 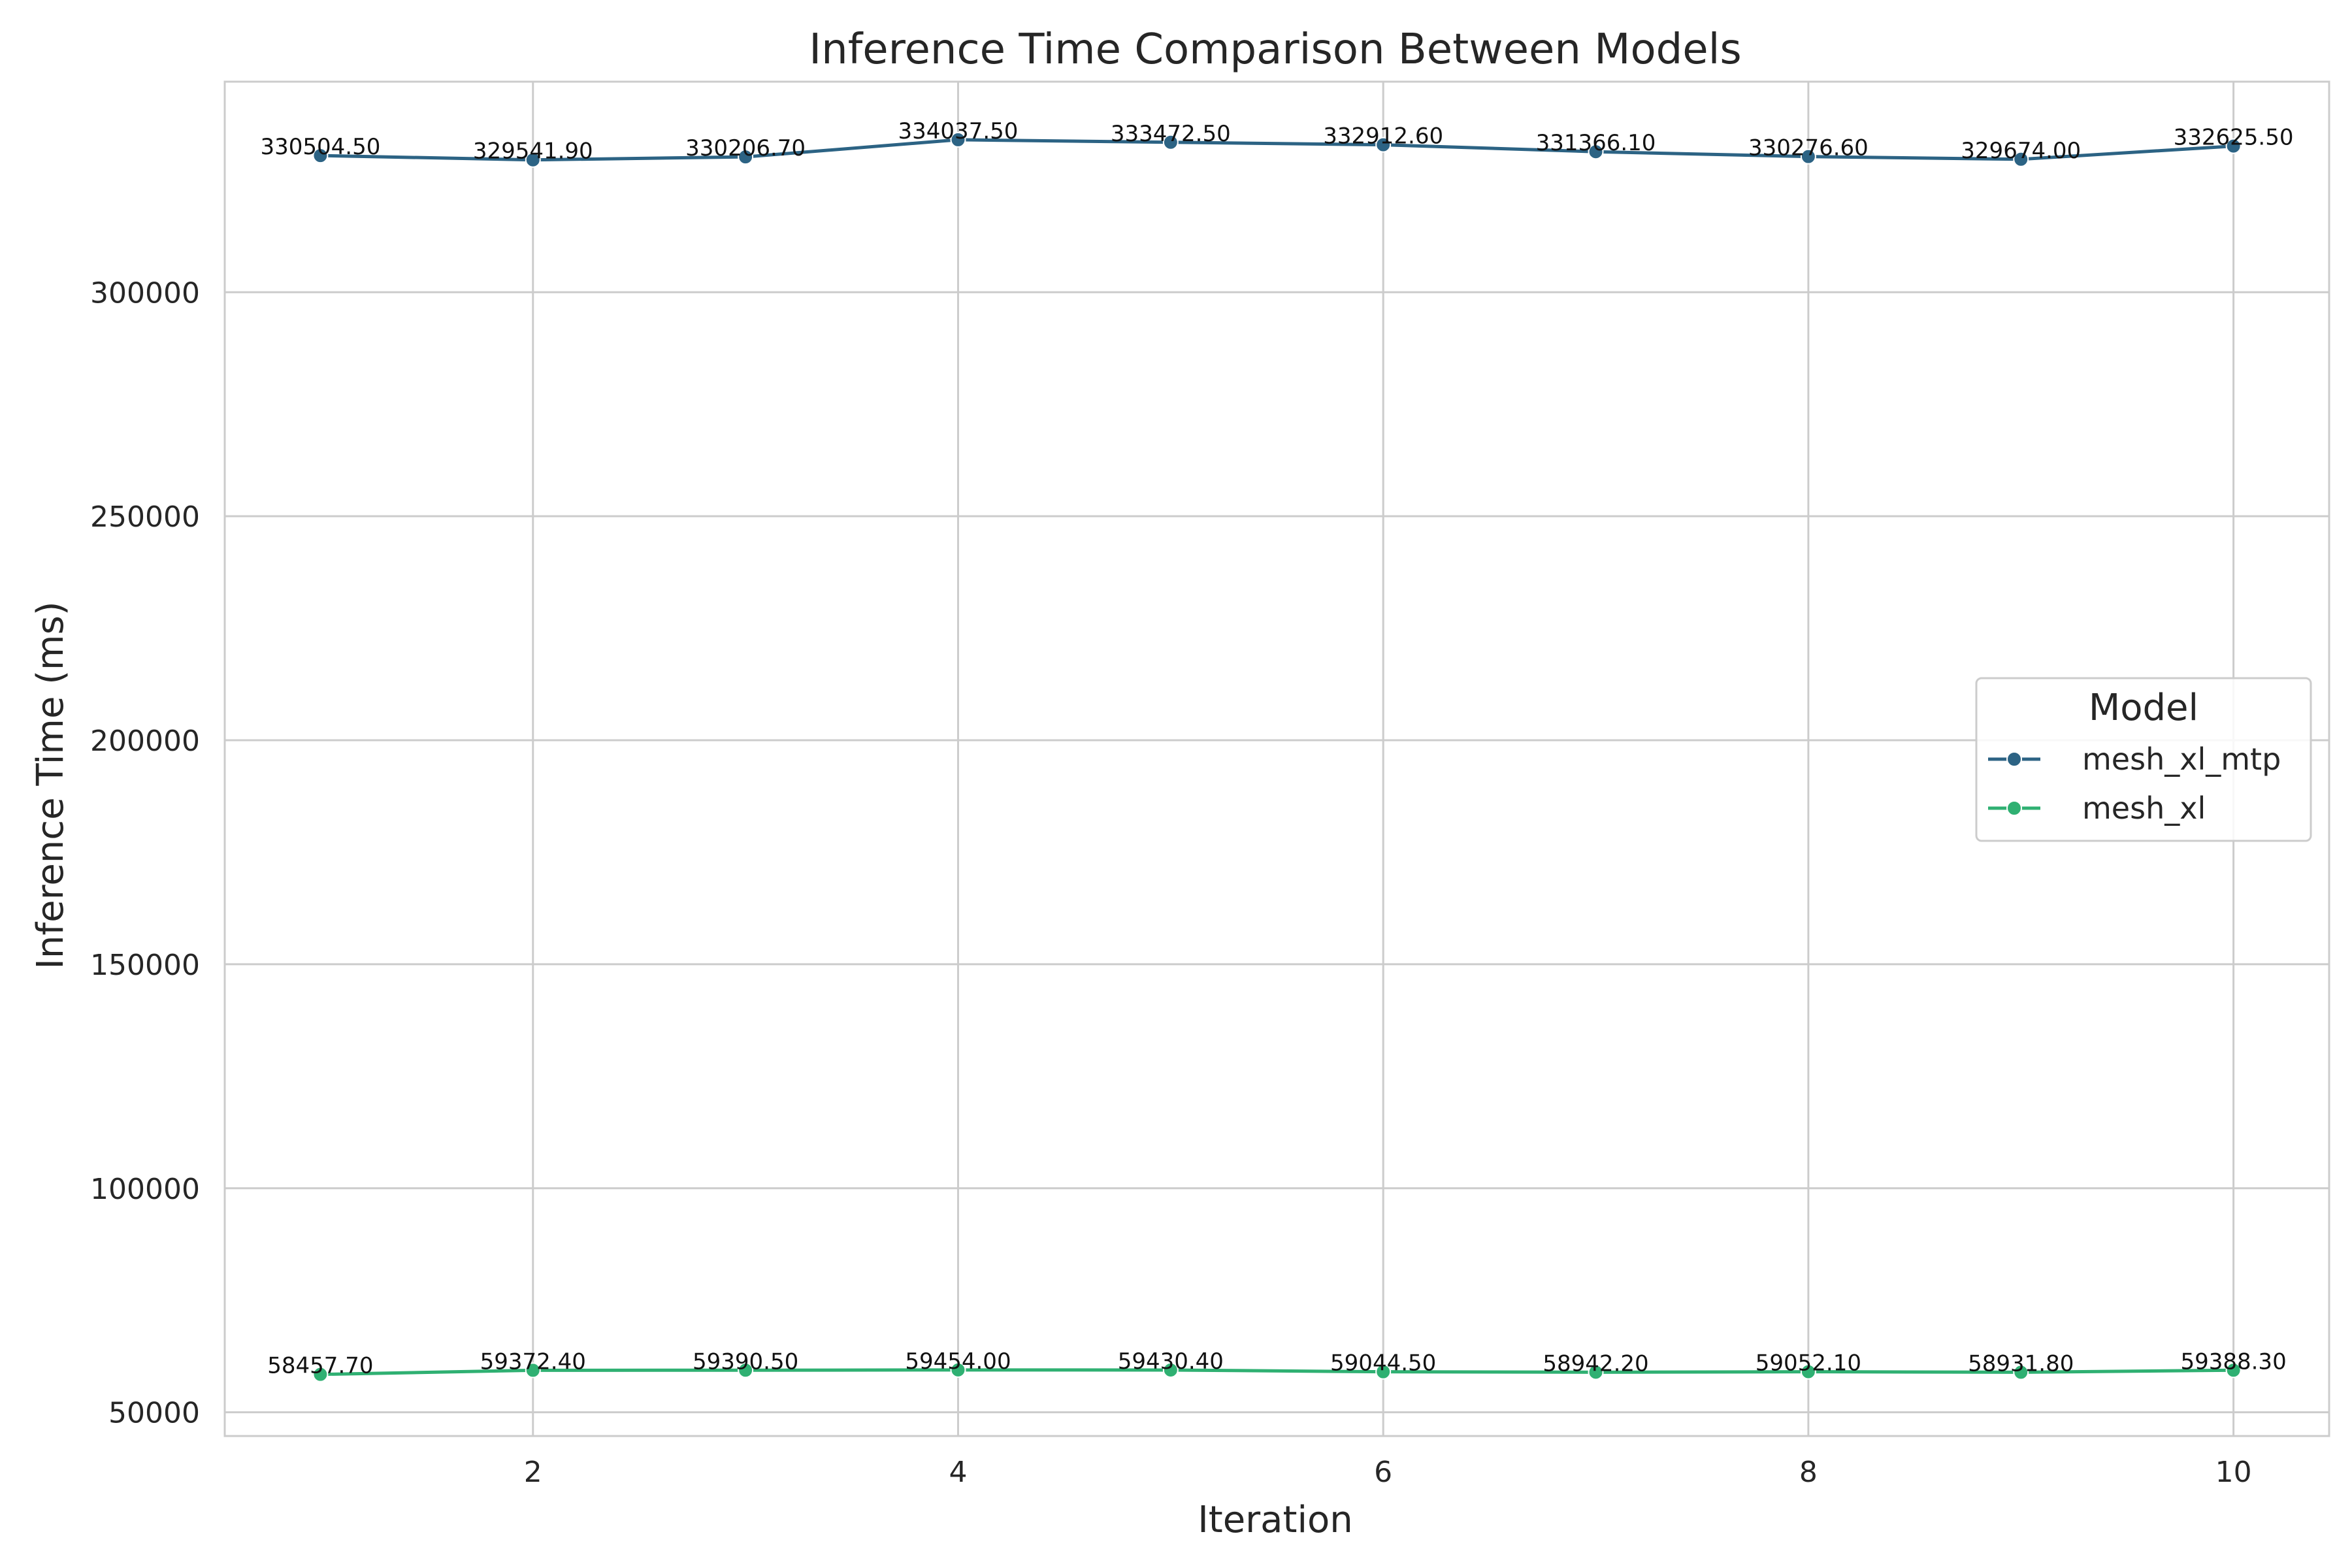 I want to click on data-label: 330206.70, so click(x=745, y=148).